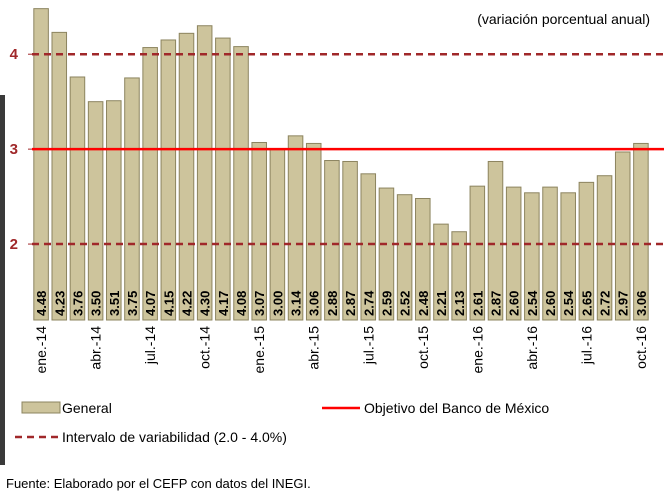 This screenshot has height=498, width=666. What do you see at coordinates (205, 347) in the screenshot?
I see `x-tick-label: oct.-14` at bounding box center [205, 347].